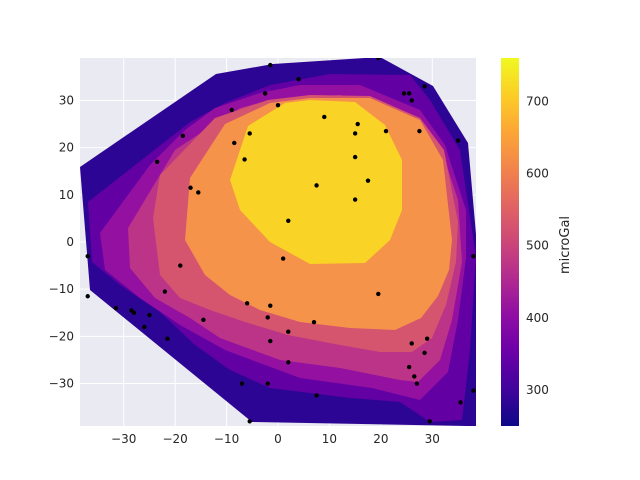 The image size is (640, 480). I want to click on colorbar-tick-label: 700, so click(537, 101).